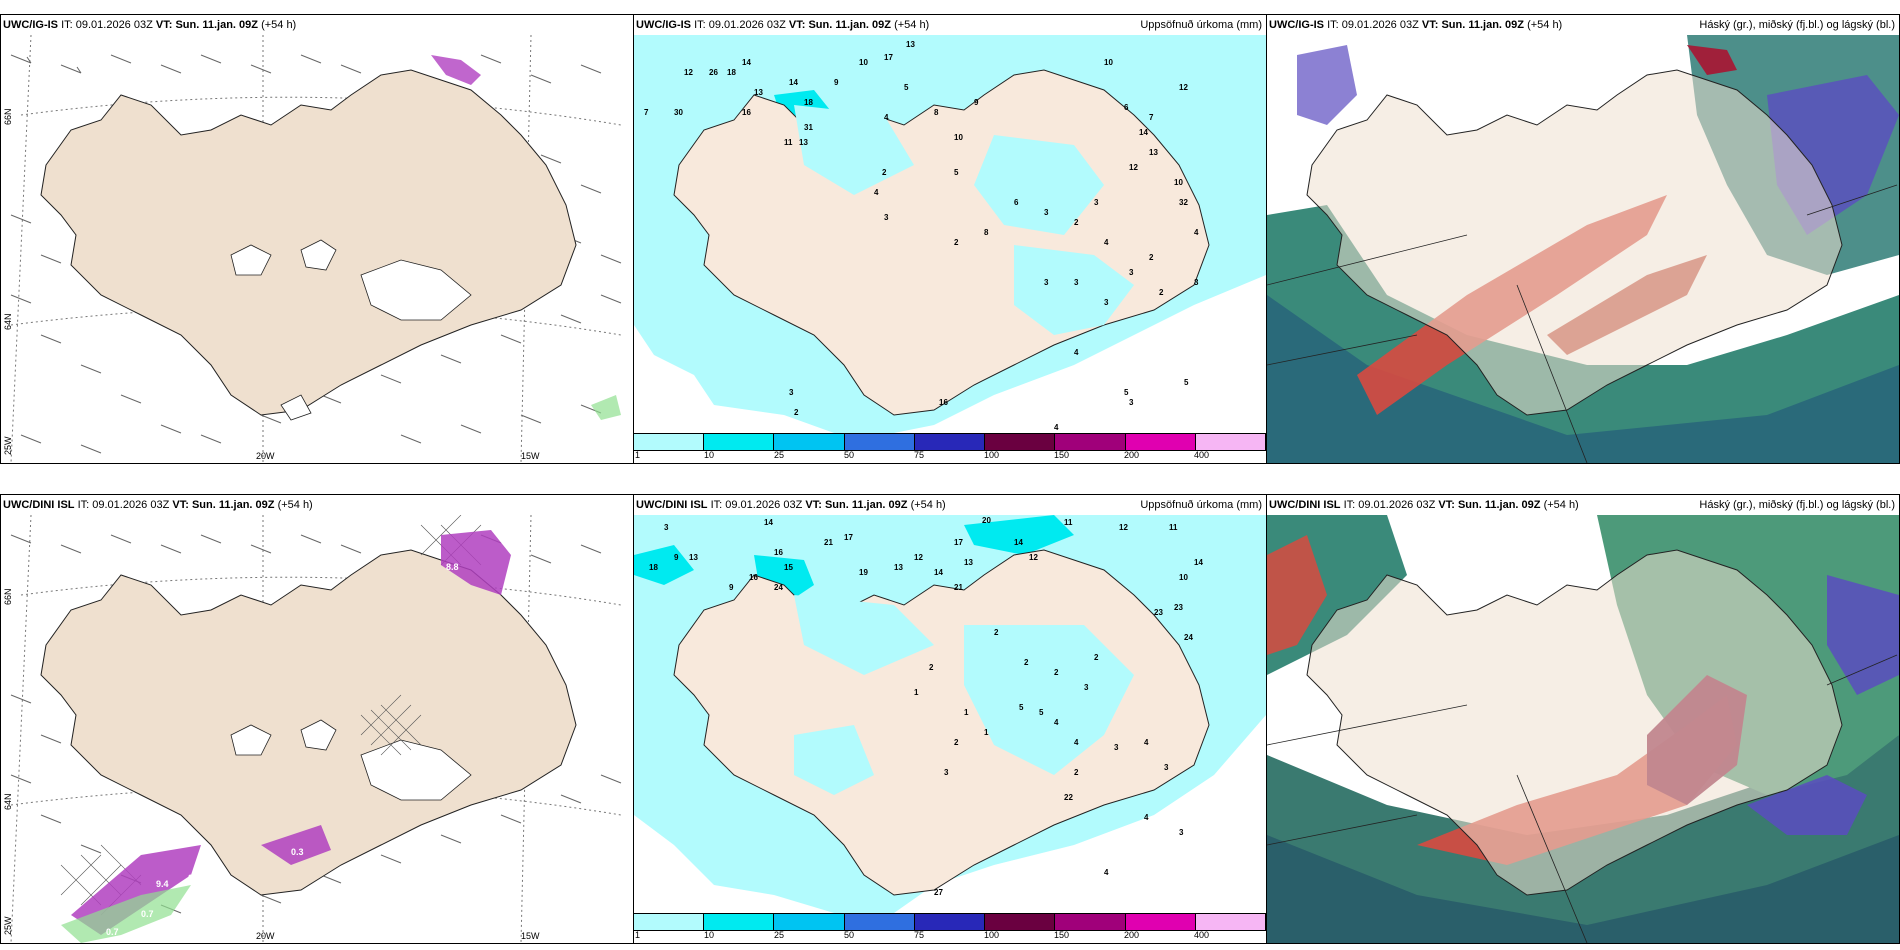  What do you see at coordinates (938, 892) in the screenshot?
I see `svg-text: 27` at bounding box center [938, 892].